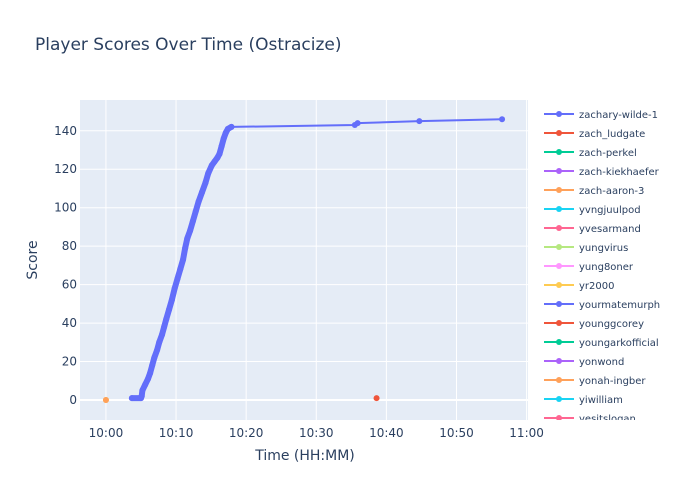 Image resolution: width=700 pixels, height=500 pixels. I want to click on y-tick-label: 140, so click(65, 131).